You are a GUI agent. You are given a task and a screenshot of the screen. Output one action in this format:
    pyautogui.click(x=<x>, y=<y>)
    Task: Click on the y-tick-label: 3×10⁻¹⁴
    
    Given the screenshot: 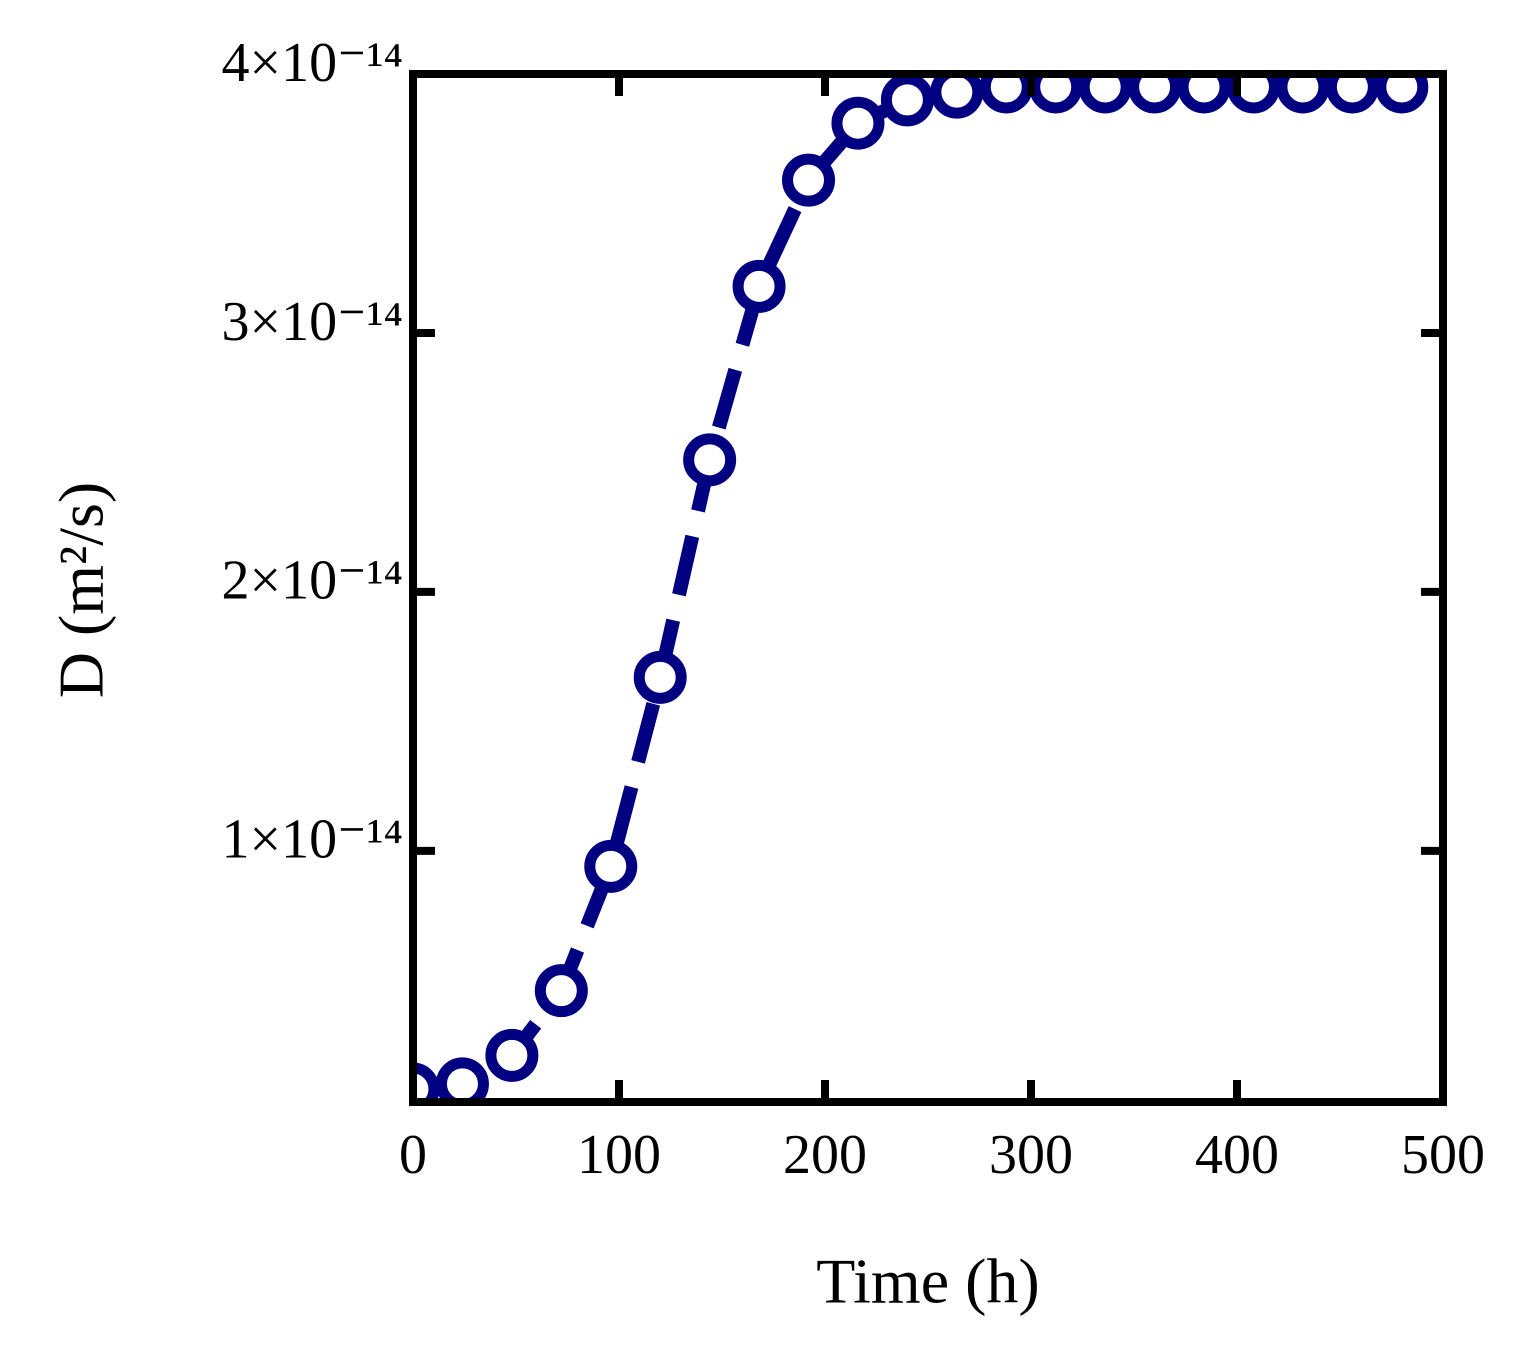 What is the action you would take?
    pyautogui.click(x=312, y=322)
    